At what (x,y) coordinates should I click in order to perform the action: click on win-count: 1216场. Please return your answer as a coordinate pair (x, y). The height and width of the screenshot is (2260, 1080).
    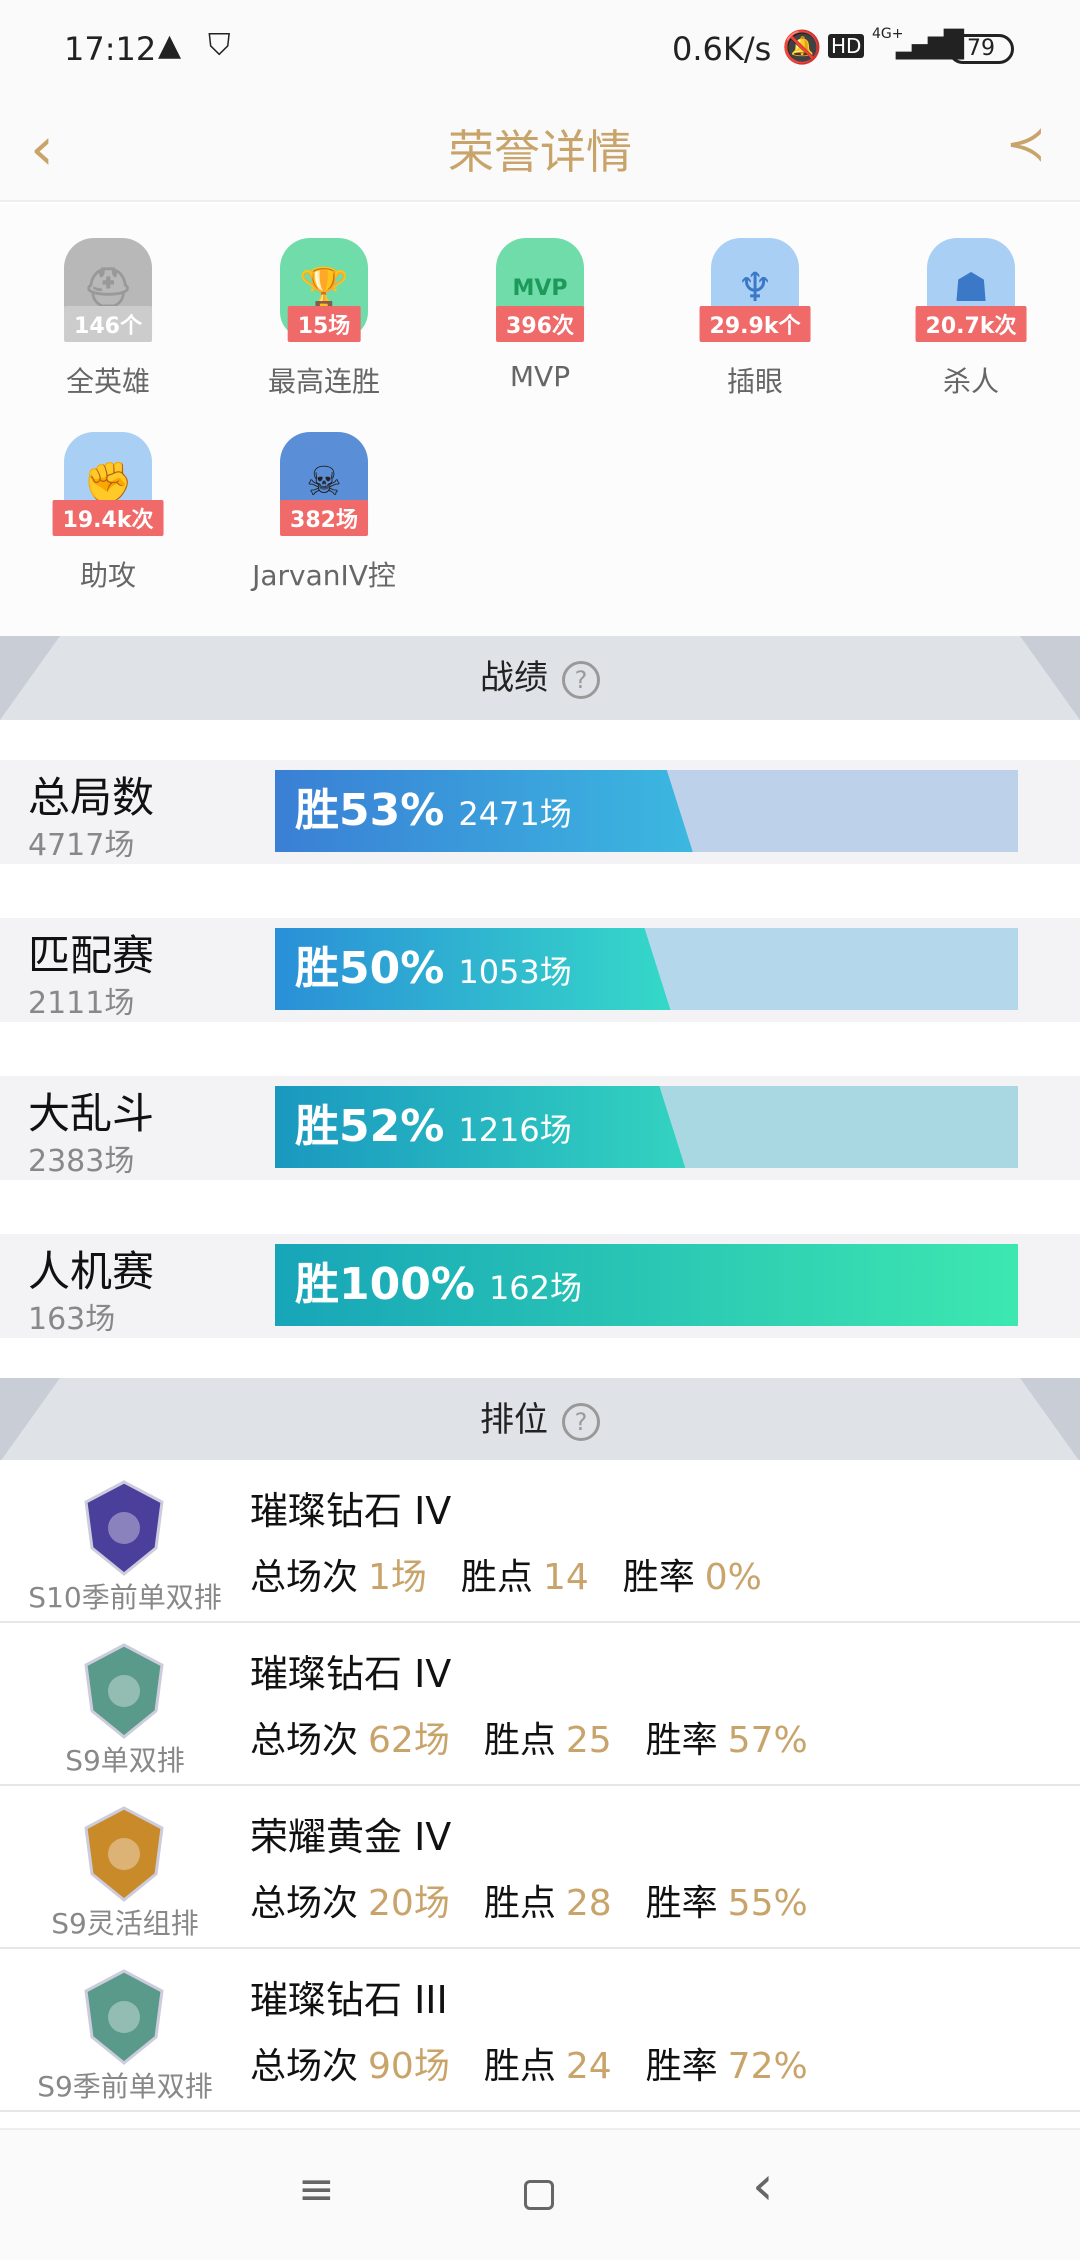
    Looking at the image, I should click on (515, 1130).